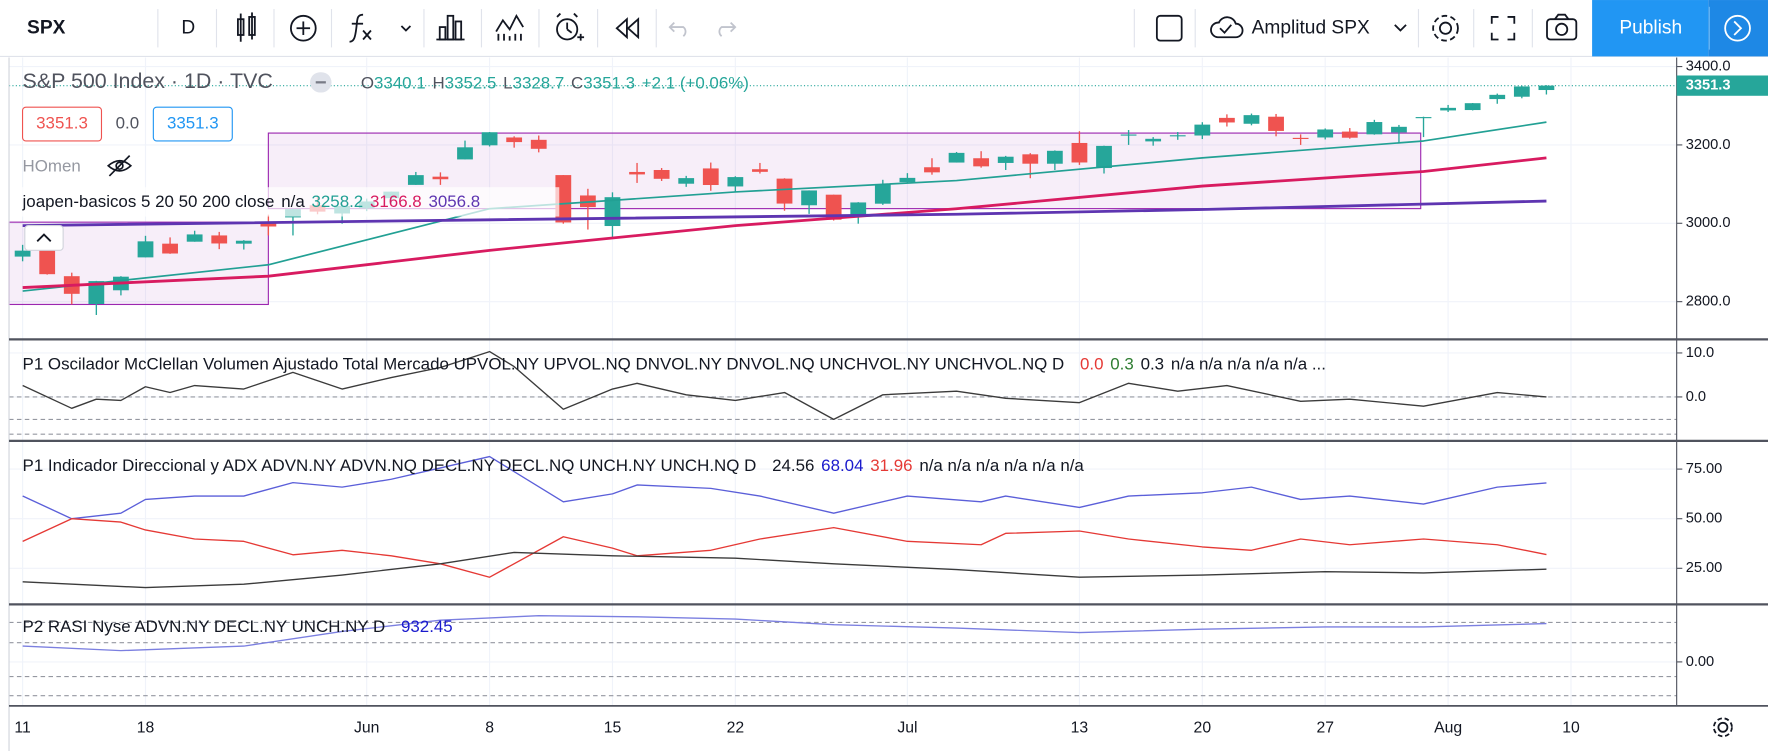 This screenshot has width=1768, height=751. Describe the element at coordinates (146, 728) in the screenshot. I see `x-tick-label: 18` at that location.